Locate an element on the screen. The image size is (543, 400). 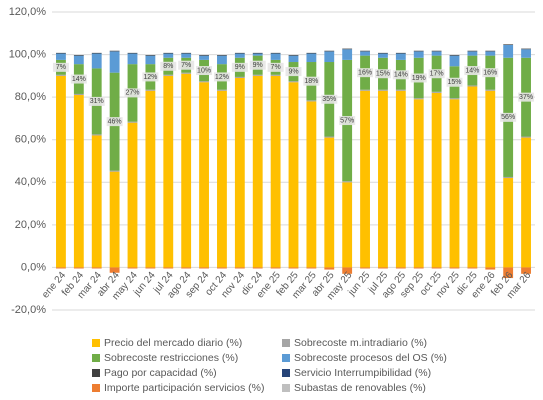
data-label: 14% is located at coordinates (79, 79).